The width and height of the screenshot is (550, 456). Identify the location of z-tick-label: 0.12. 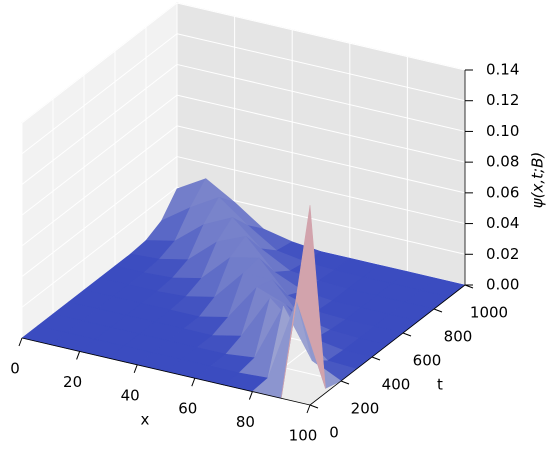
(502, 100).